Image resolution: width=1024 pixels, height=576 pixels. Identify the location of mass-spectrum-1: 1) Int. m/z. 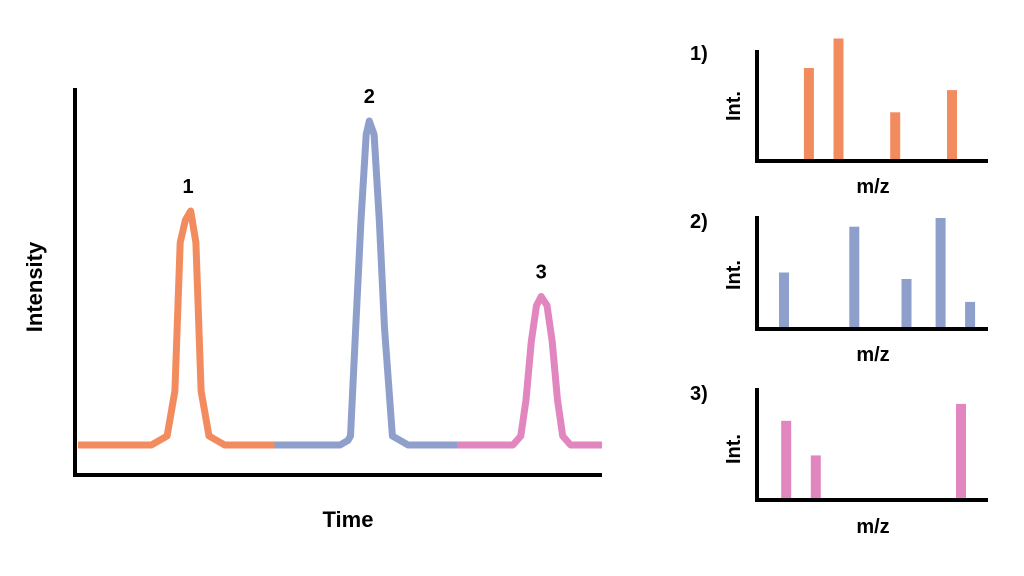
(839, 118).